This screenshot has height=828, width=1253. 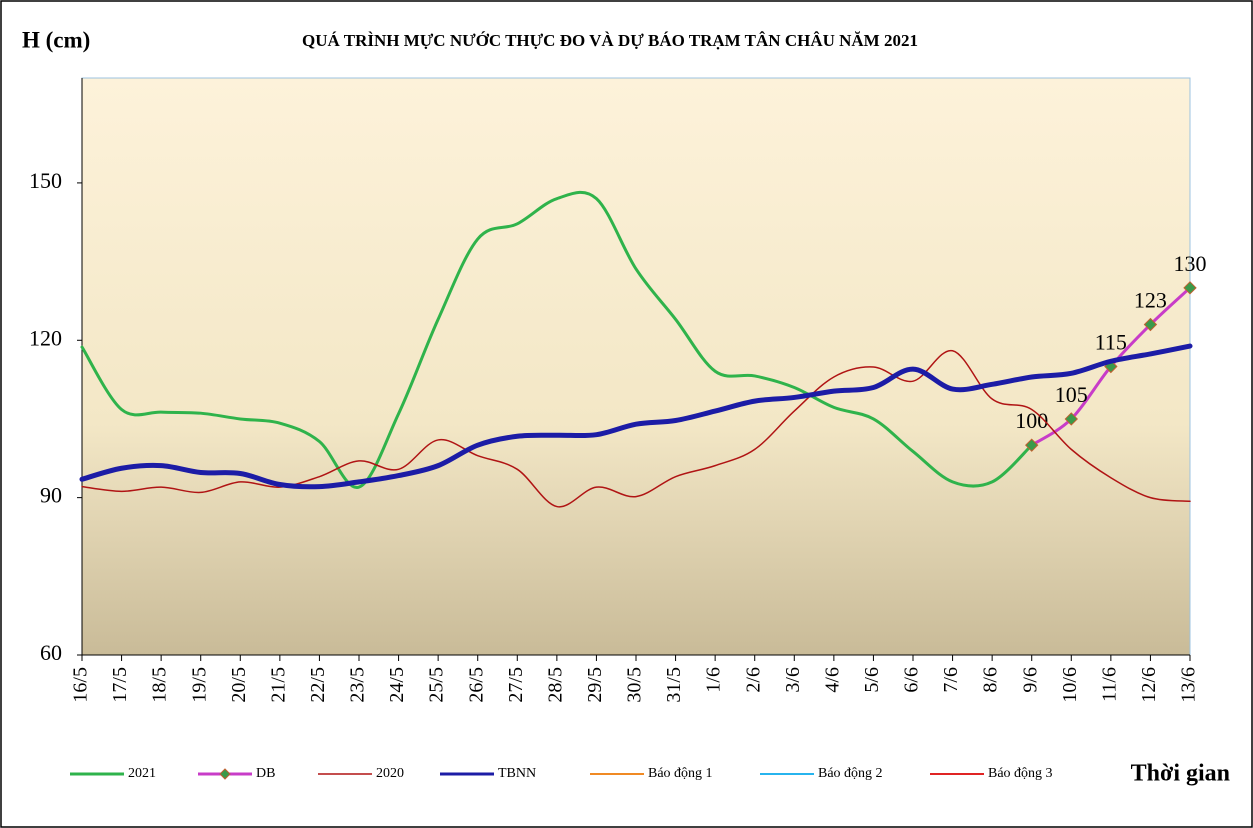 What do you see at coordinates (278, 685) in the screenshot?
I see `x-tick-label: 21/5` at bounding box center [278, 685].